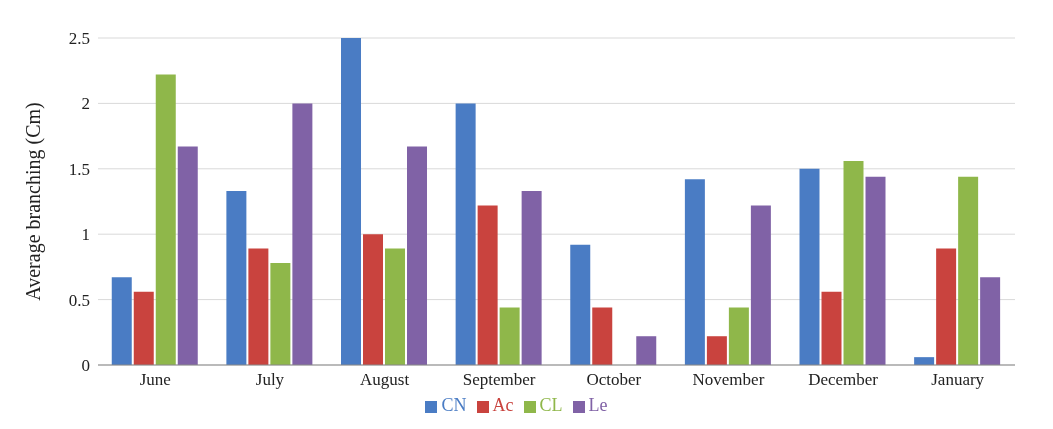  I want to click on y-tick-label: 2, so click(85, 104).